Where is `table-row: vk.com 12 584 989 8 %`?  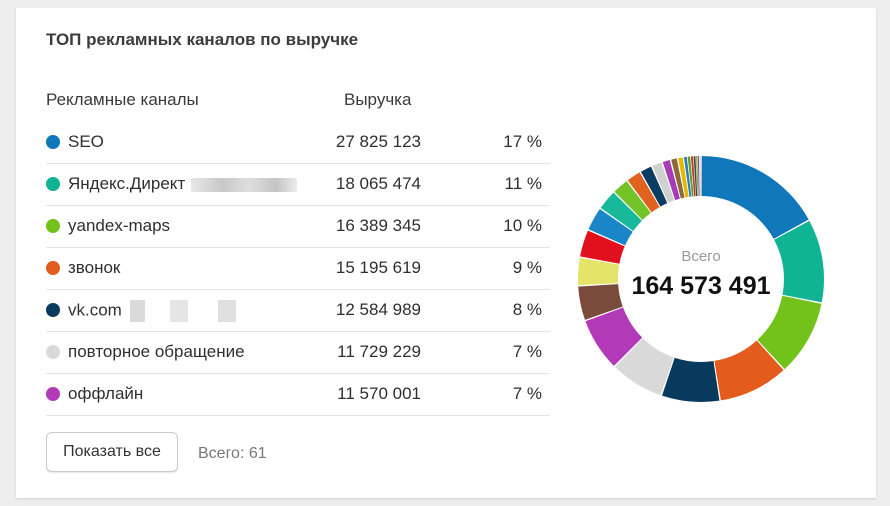
table-row: vk.com 12 584 989 8 % is located at coordinates (298, 311).